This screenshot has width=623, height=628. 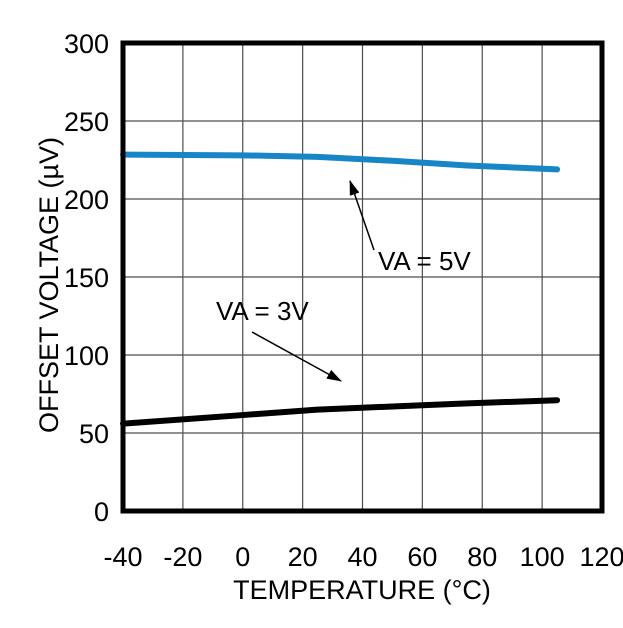 What do you see at coordinates (601, 557) in the screenshot?
I see `x-tick-label: 120` at bounding box center [601, 557].